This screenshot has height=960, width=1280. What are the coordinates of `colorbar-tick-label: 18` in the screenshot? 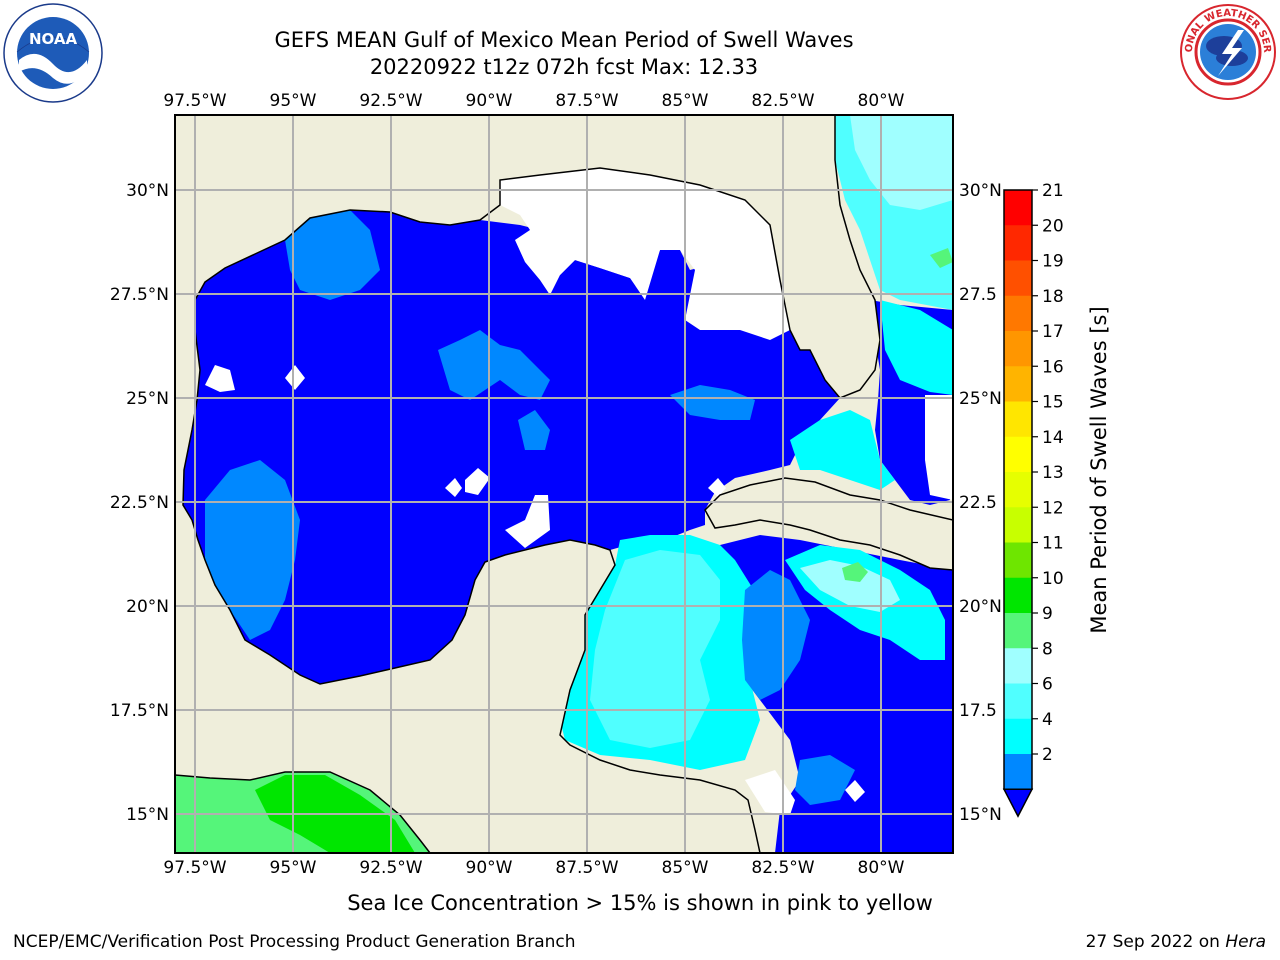 It's located at (1053, 297).